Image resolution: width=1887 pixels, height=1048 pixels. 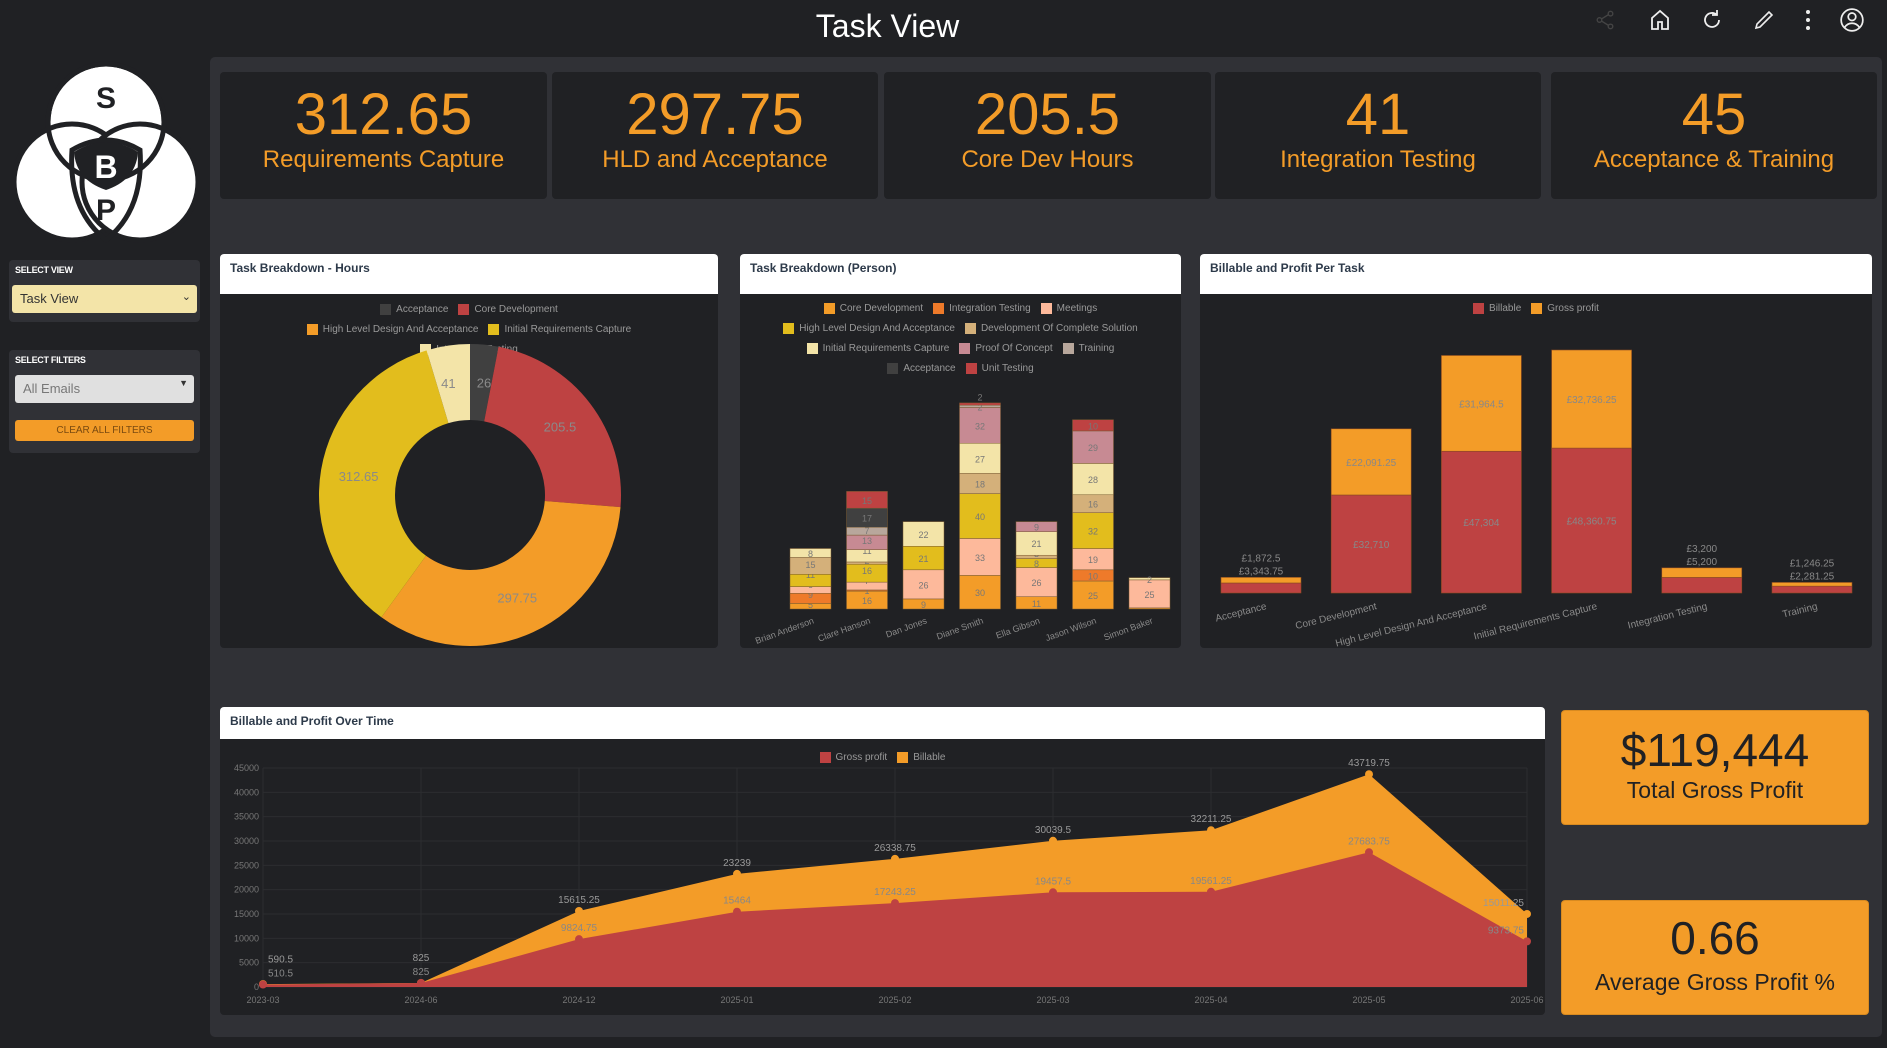 I want to click on point-value-label: 27683.75, so click(x=1369, y=841).